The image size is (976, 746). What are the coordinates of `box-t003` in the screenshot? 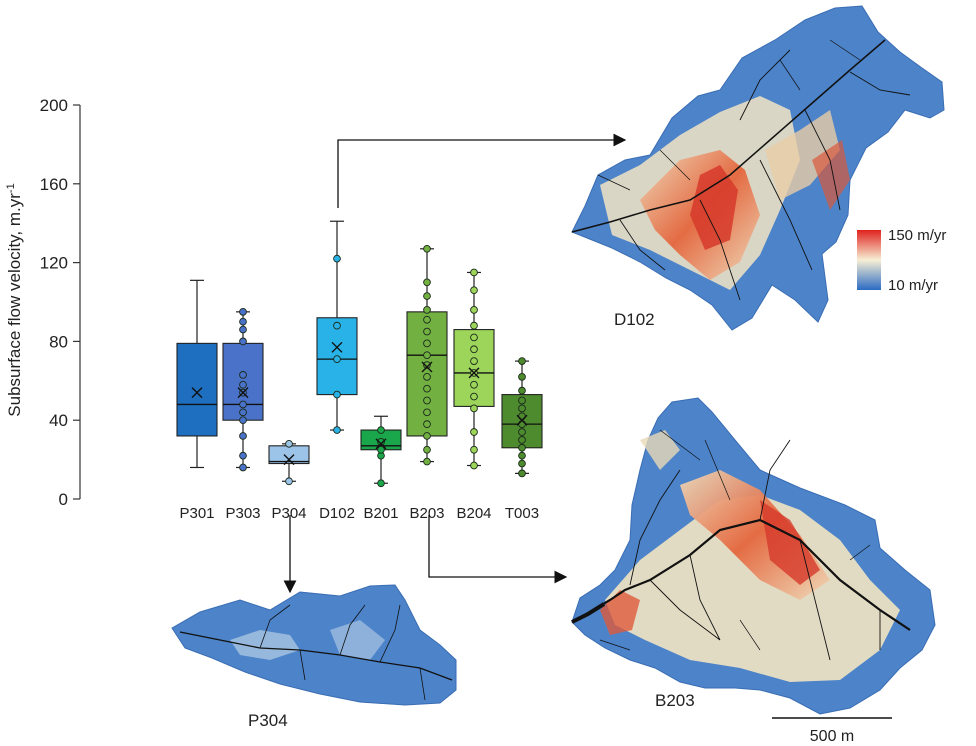 It's located at (522, 417).